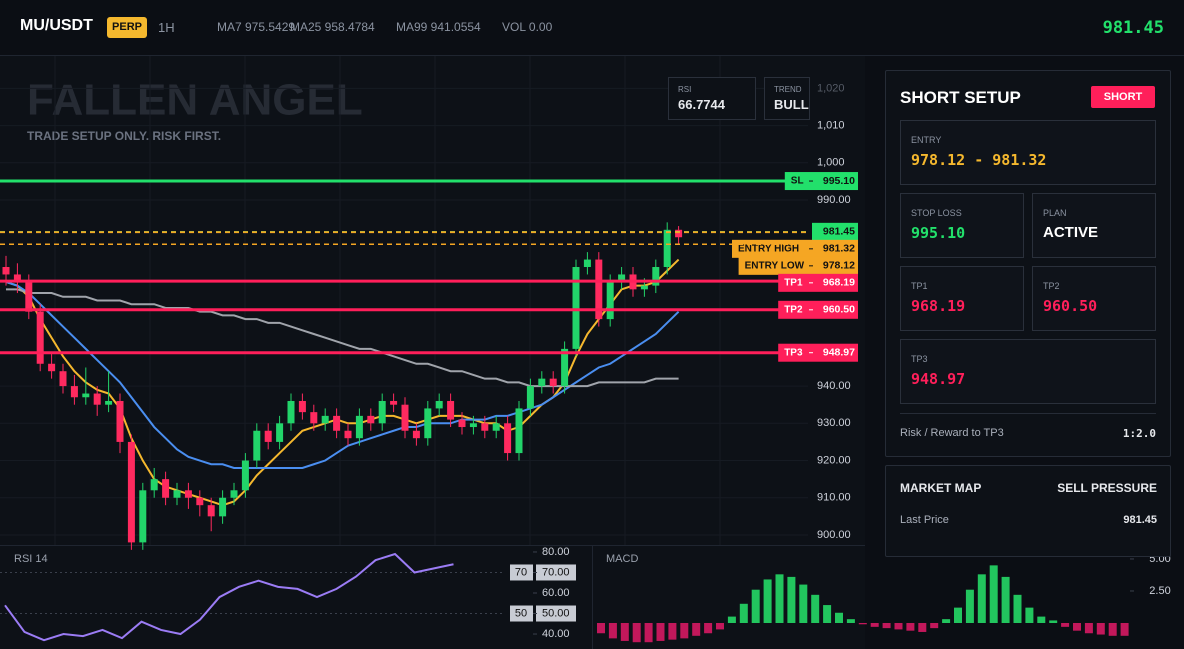 The image size is (1184, 649). What do you see at coordinates (768, 248) in the screenshot?
I see `level-name: ENTRY HIGH` at bounding box center [768, 248].